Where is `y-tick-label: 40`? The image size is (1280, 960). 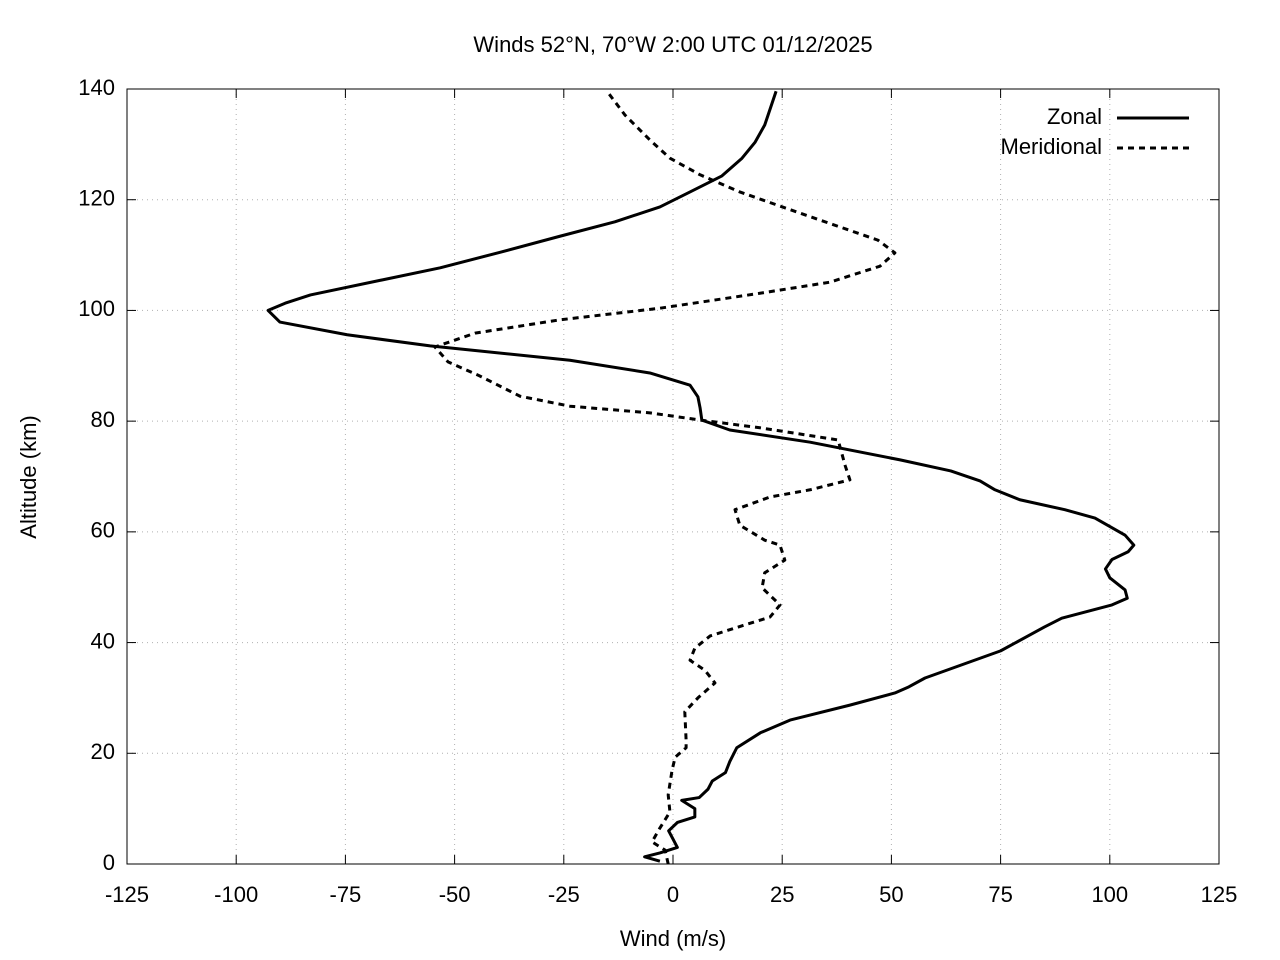
y-tick-label: 40 is located at coordinates (103, 640).